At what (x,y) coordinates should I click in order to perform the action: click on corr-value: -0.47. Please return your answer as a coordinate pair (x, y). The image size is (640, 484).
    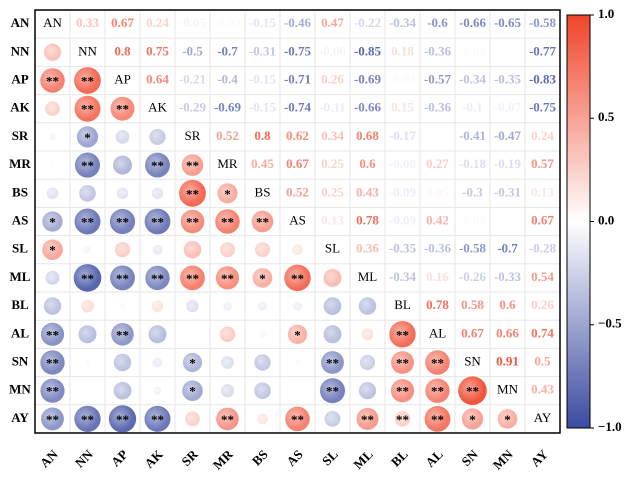
    Looking at the image, I should click on (508, 135).